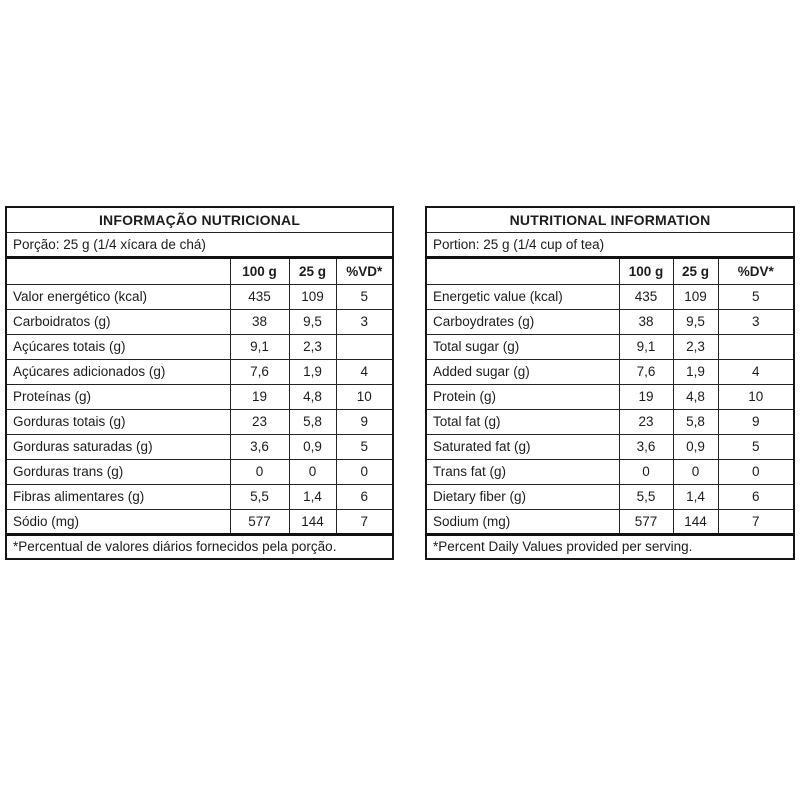 This screenshot has width=800, height=800. What do you see at coordinates (646, 496) in the screenshot?
I see `value-per-100g: 5,5` at bounding box center [646, 496].